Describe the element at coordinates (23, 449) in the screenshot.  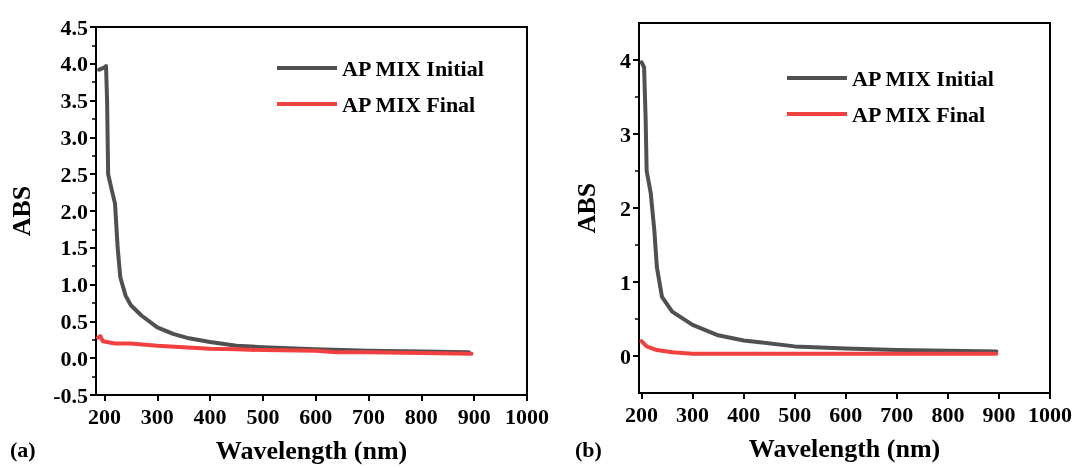
I see `text: (a)` at that location.